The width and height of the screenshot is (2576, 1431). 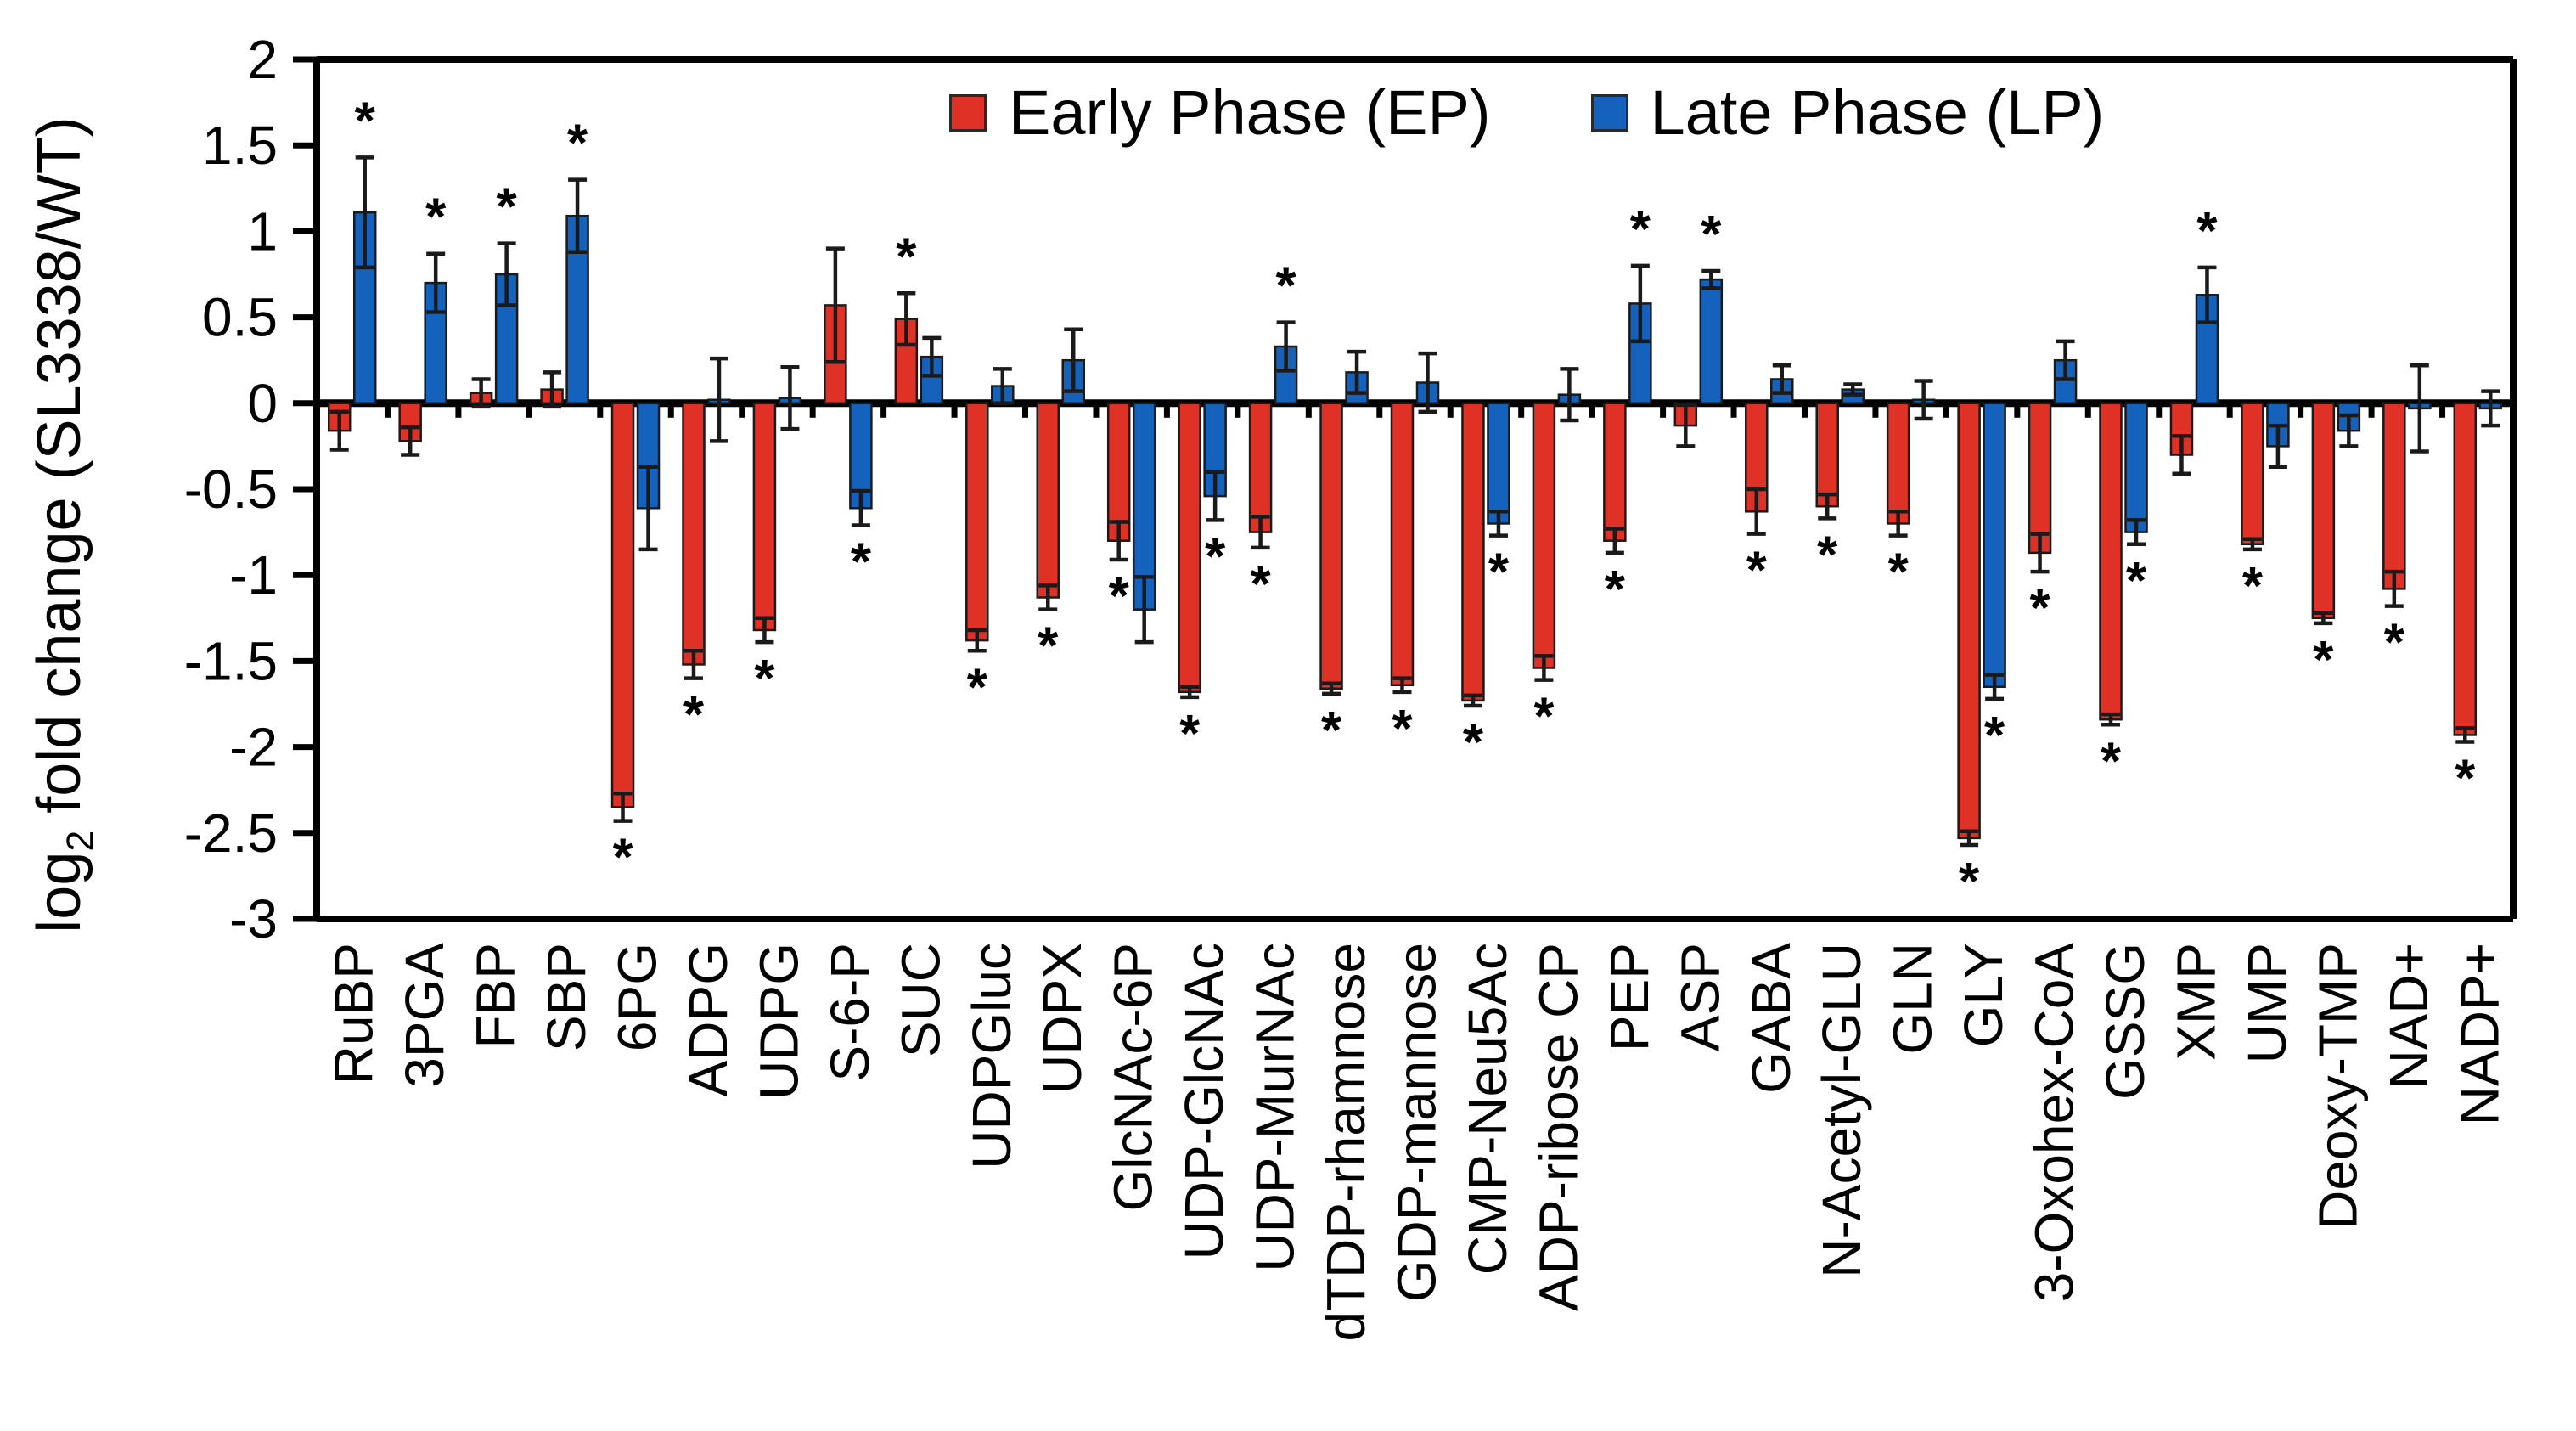 I want to click on x-category-label: ASP, so click(x=1699, y=997).